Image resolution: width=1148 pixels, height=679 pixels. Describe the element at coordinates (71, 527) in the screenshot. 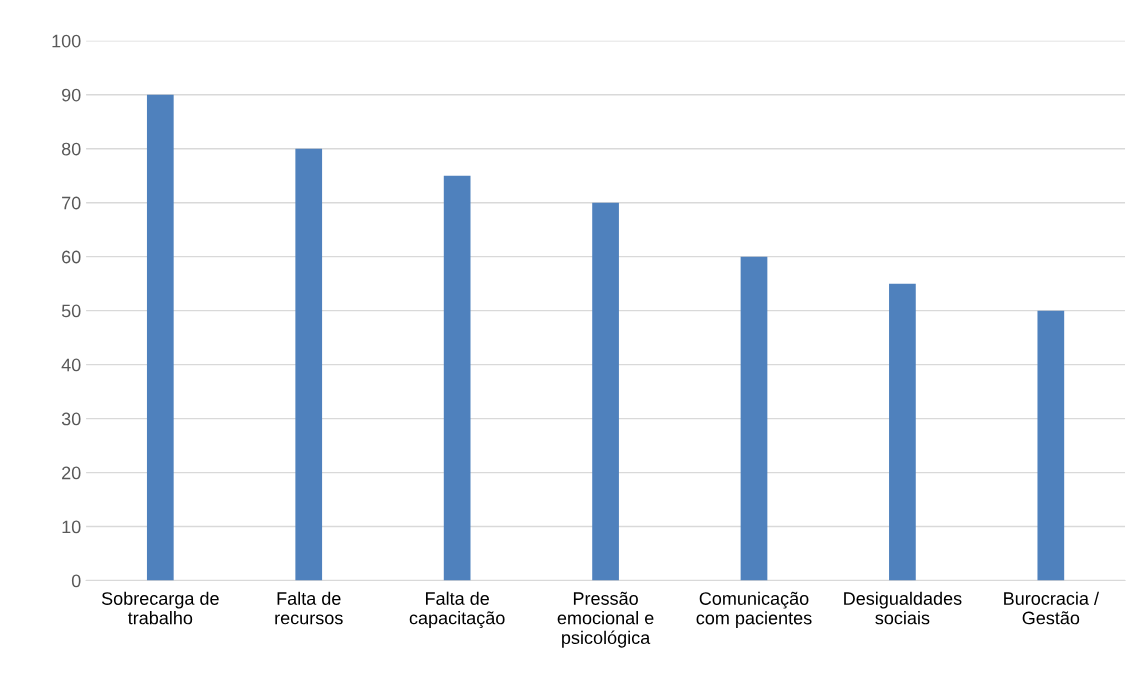

I see `y-tick-label: 10` at that location.